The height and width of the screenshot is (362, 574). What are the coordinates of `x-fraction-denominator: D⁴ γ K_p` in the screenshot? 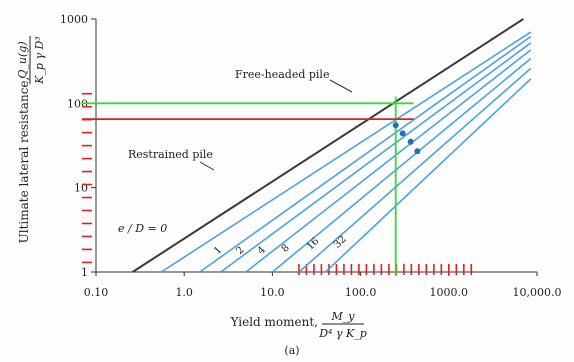 It's located at (342, 333).